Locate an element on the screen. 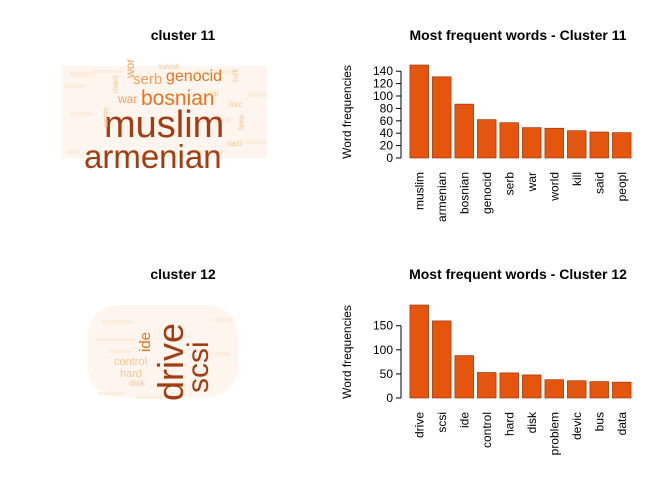 This screenshot has width=672, height=480. x-tick-label: devic is located at coordinates (577, 426).